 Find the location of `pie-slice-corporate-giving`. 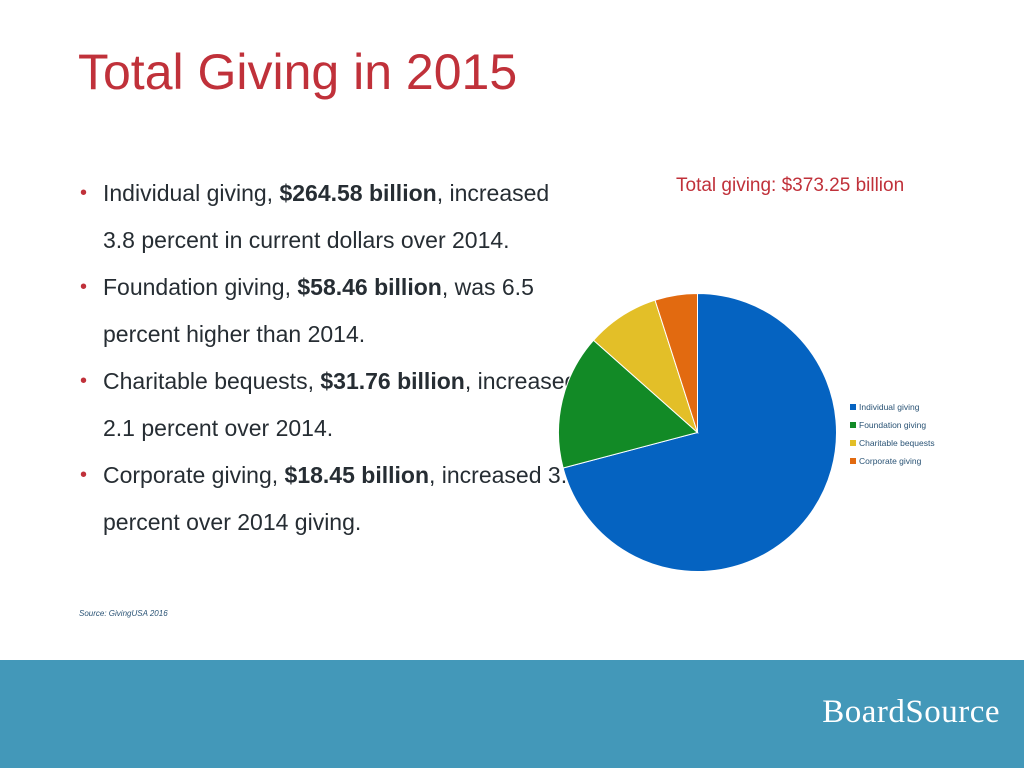

pie-slice-corporate-giving is located at coordinates (676, 362).